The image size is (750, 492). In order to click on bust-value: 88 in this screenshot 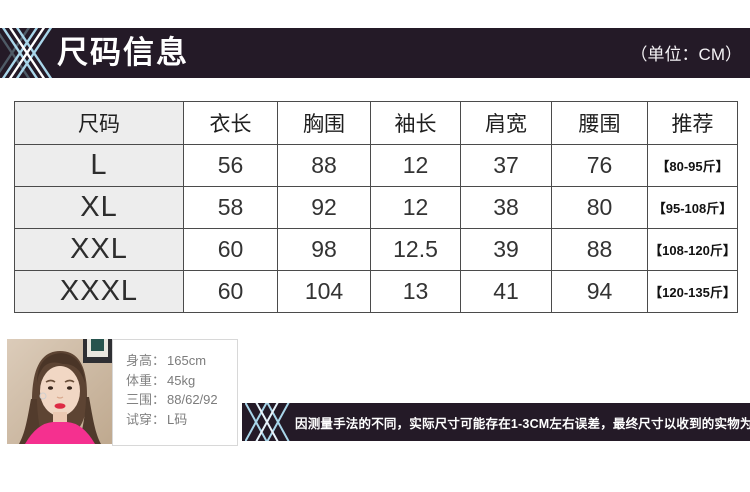, I will do `click(324, 165)`.